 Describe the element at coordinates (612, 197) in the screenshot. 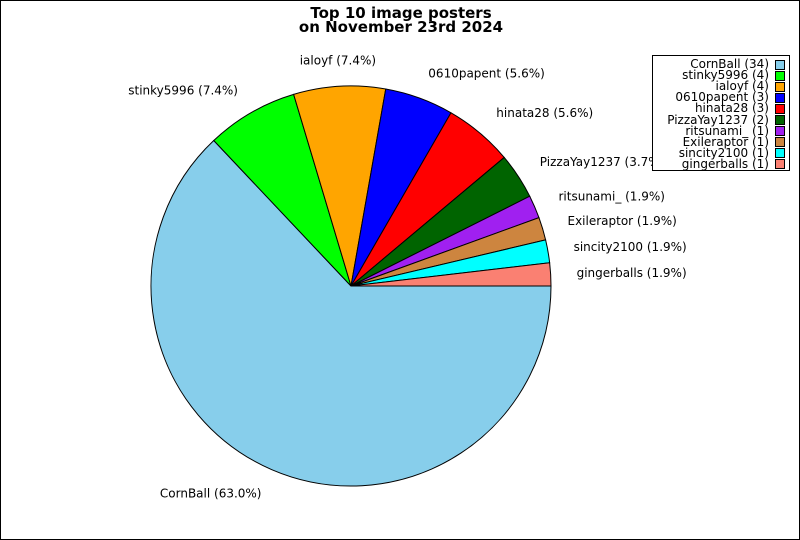

I see `pie-label-ritsunami: ritsunami_ (1.9%)` at that location.